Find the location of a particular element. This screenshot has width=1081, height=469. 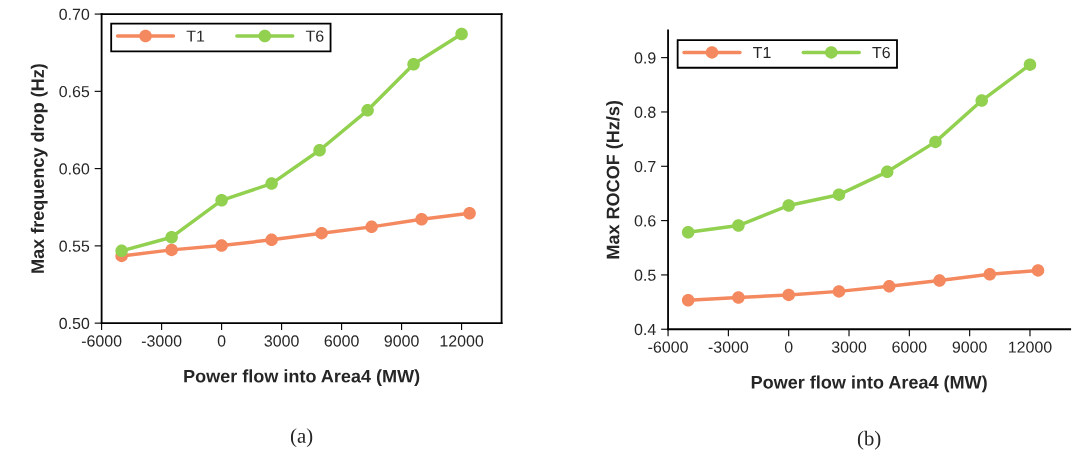

y-tick-label: 0.9 is located at coordinates (645, 58).